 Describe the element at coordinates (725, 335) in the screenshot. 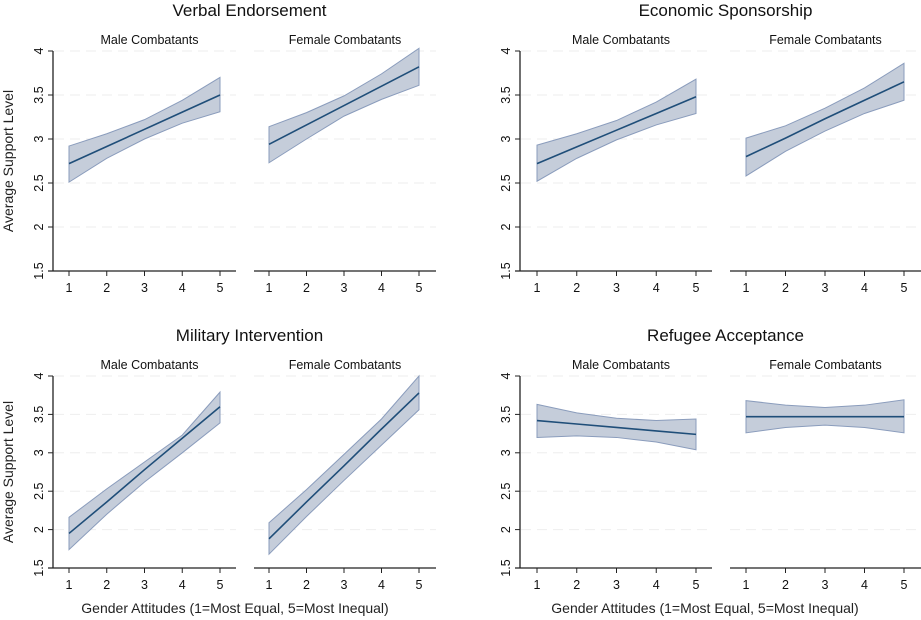

I see `panel-title: Refugee Acceptance` at that location.